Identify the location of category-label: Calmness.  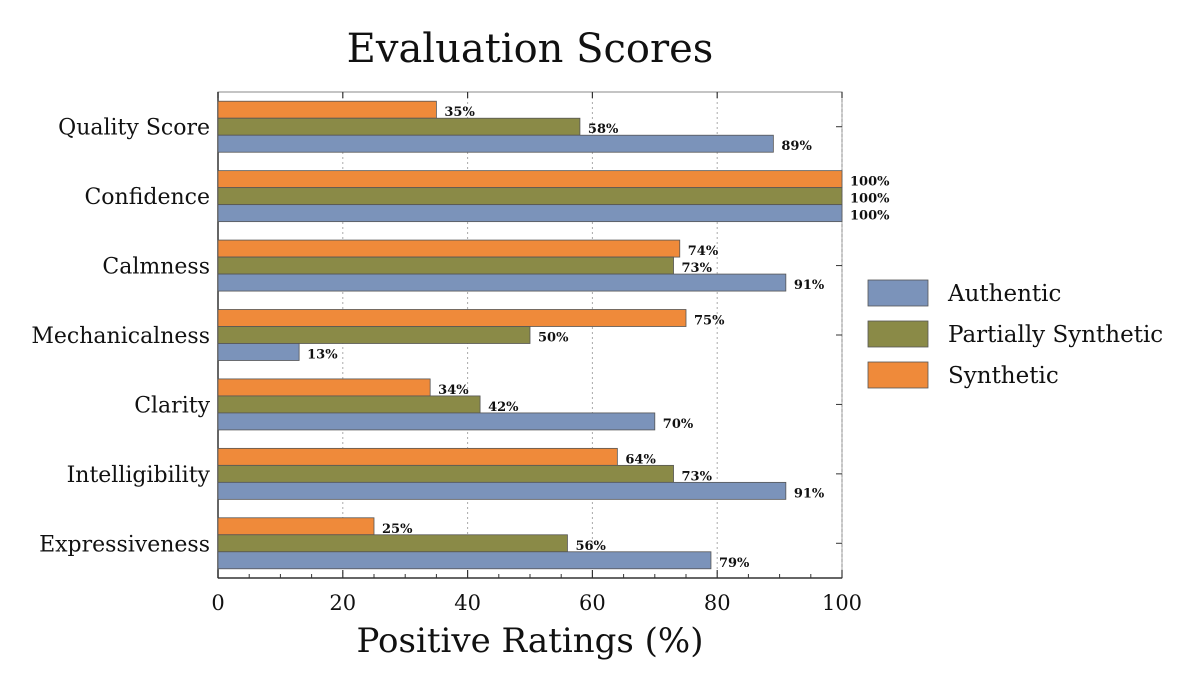
(156, 267).